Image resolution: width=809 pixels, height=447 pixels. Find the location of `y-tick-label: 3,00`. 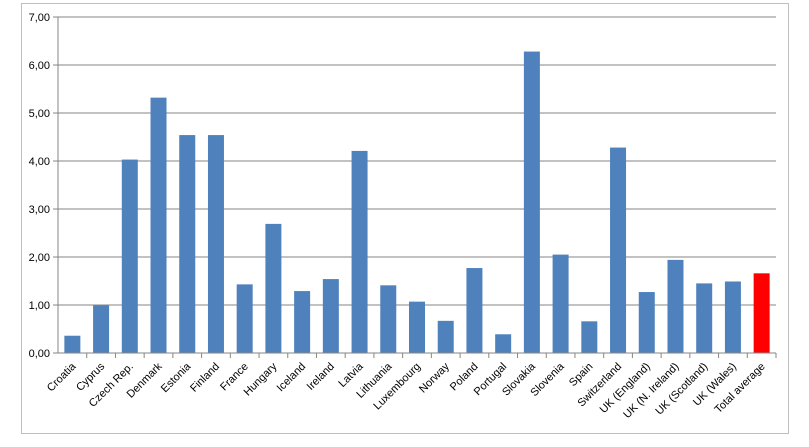

y-tick-label: 3,00 is located at coordinates (39, 210).